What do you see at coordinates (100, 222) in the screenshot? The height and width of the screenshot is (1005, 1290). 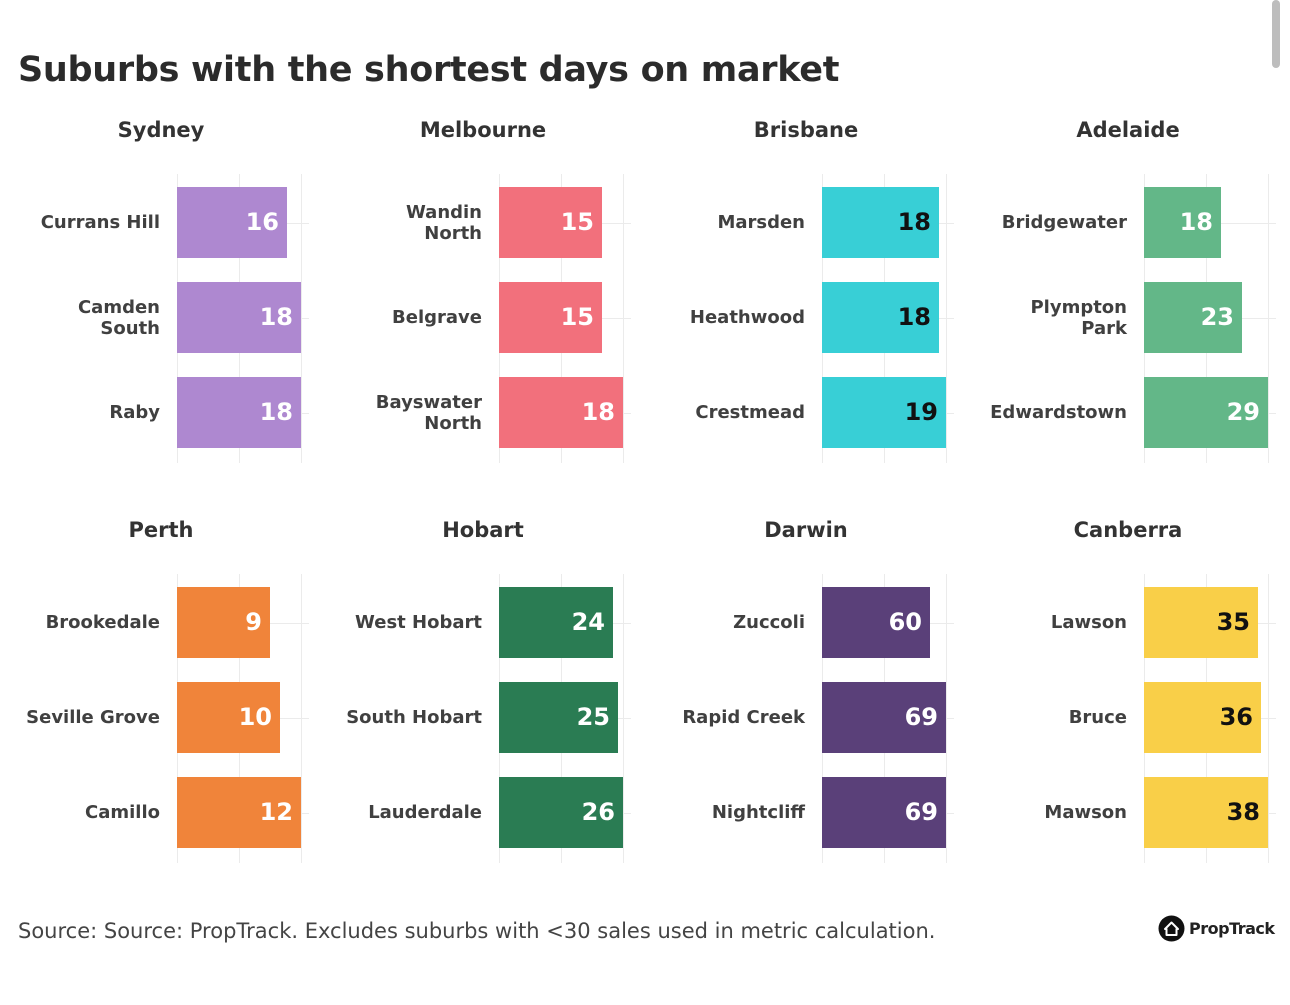 I see `category-label: Currans Hill` at bounding box center [100, 222].